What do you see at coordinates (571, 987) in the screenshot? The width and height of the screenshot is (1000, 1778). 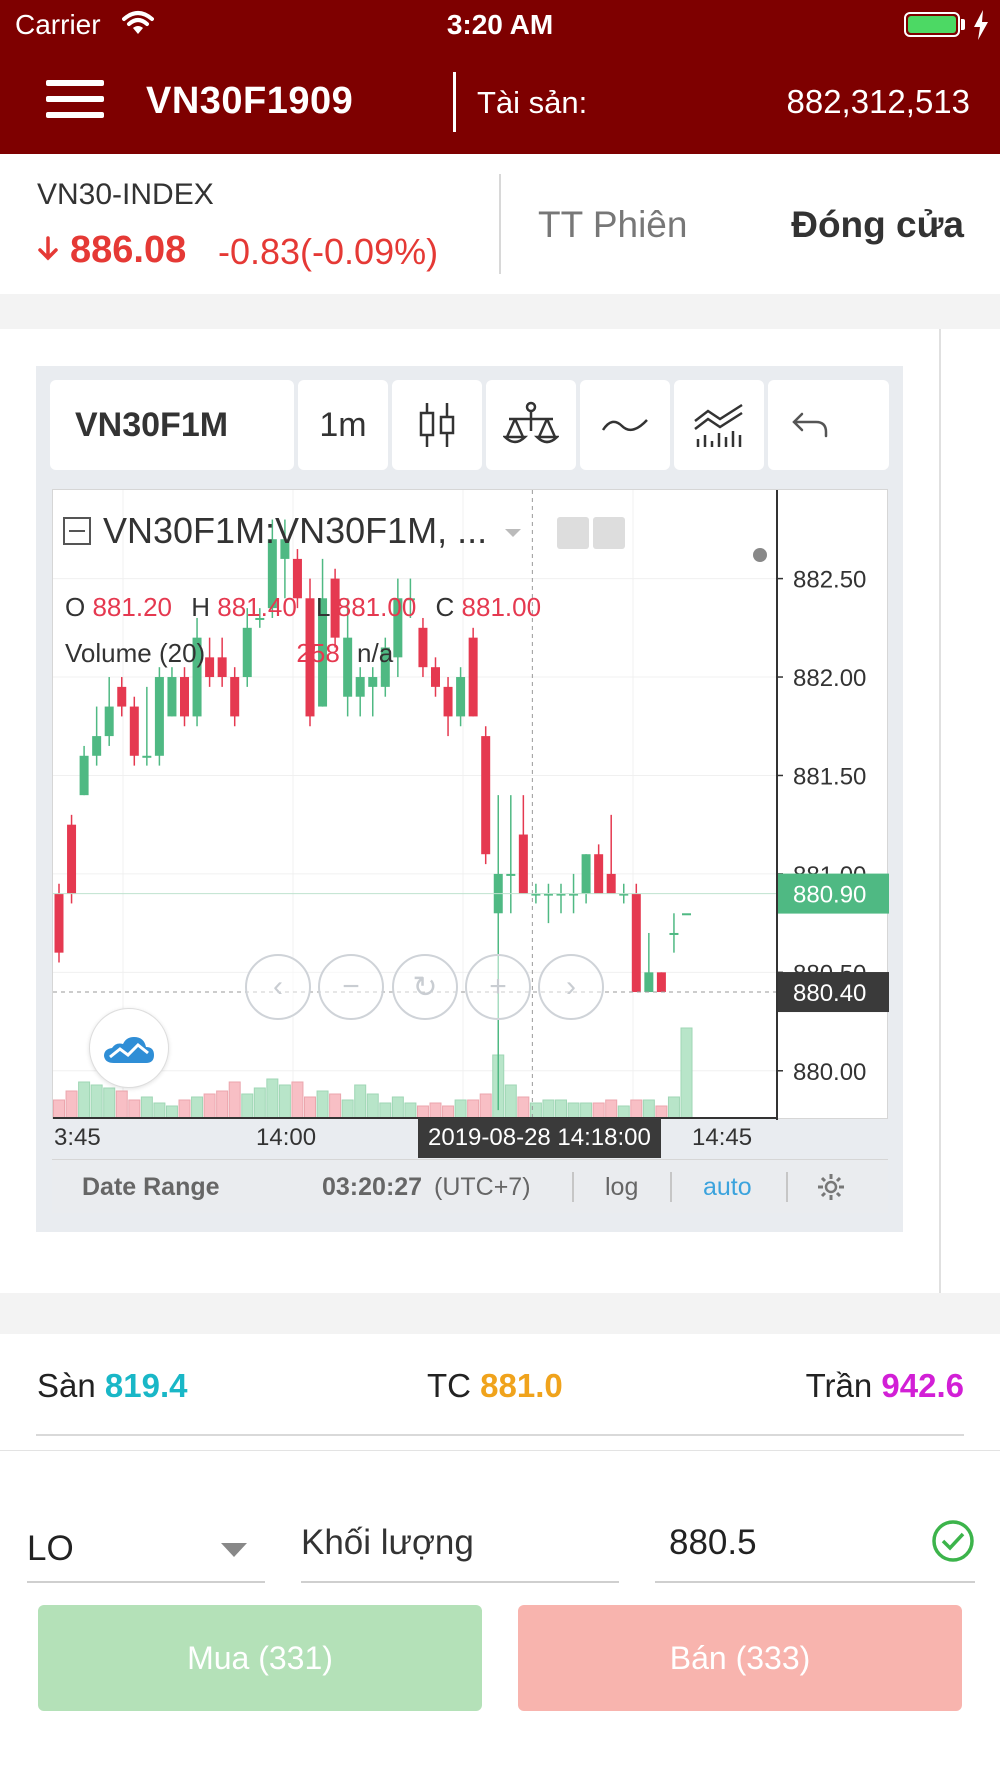 I see `scroll-right-icon: ›` at bounding box center [571, 987].